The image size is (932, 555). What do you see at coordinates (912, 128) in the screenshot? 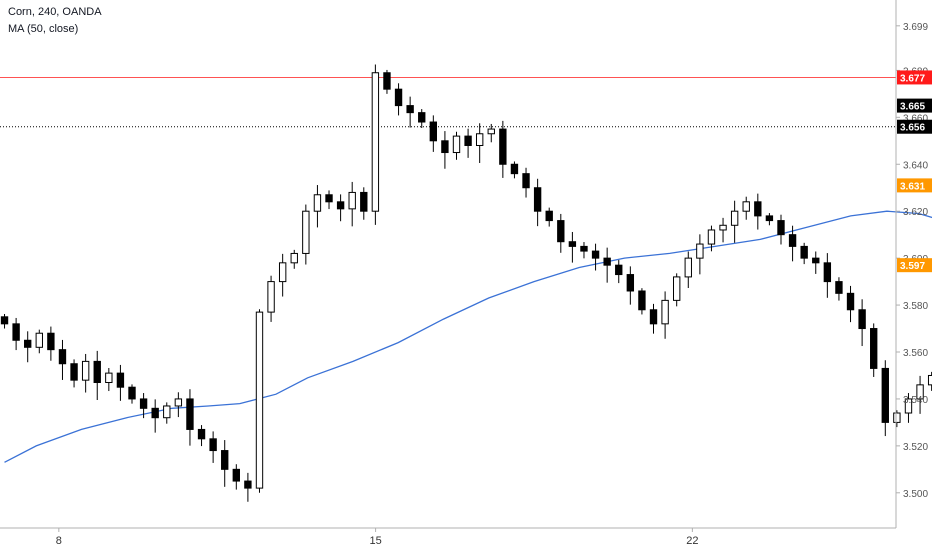
I see `price-tag-3: 3.656` at bounding box center [912, 128].